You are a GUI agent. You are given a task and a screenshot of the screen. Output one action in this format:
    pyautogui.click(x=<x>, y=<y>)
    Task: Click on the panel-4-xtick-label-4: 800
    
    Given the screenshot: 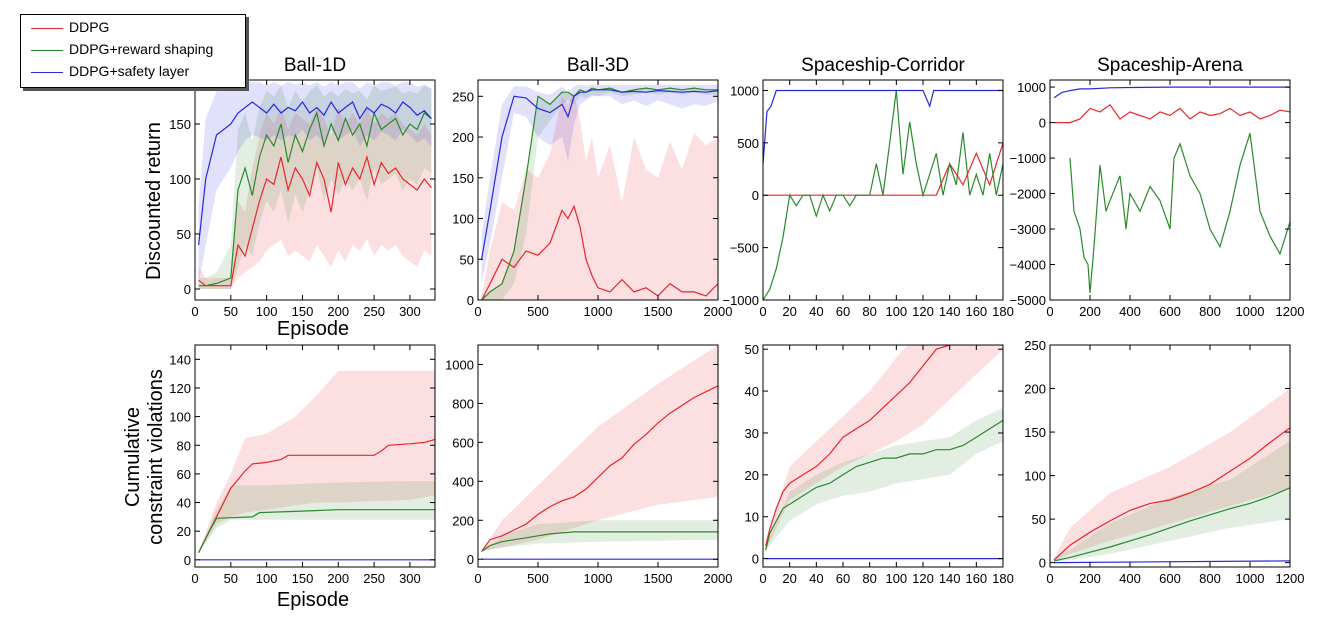 What is the action you would take?
    pyautogui.click(x=1210, y=311)
    